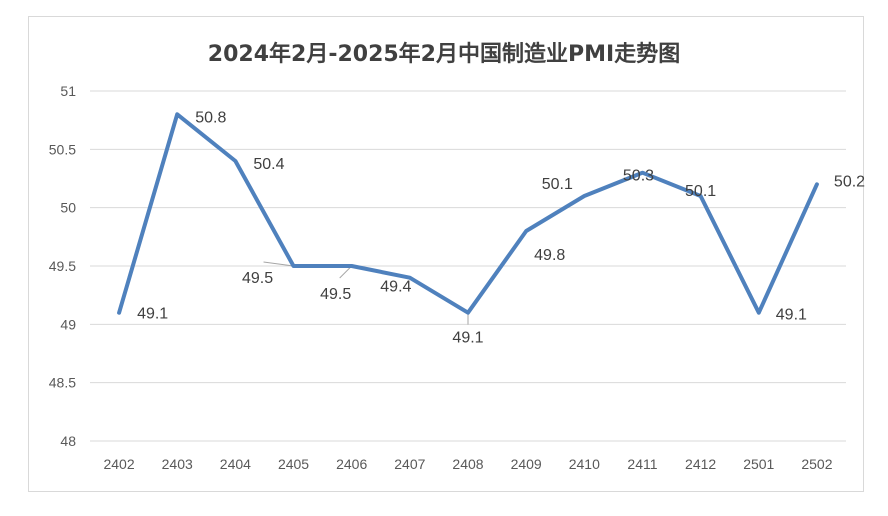 This screenshot has width=888, height=516. Describe the element at coordinates (62, 149) in the screenshot. I see `y-tick-label: 50.5` at that location.